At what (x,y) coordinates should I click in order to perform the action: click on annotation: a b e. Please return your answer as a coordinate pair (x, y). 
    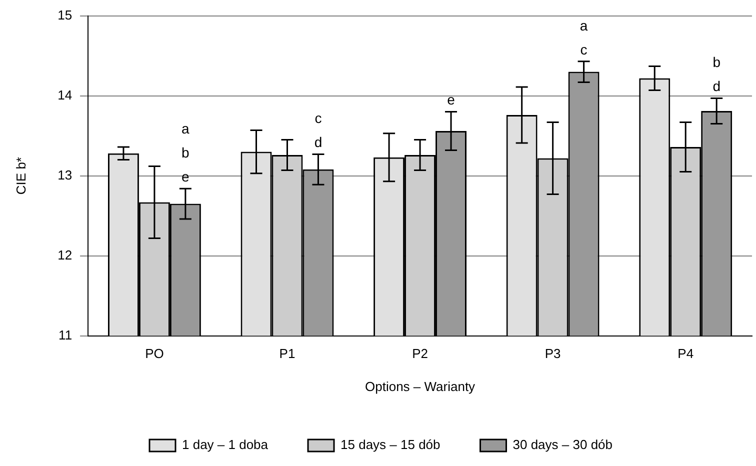
    Looking at the image, I should click on (186, 152).